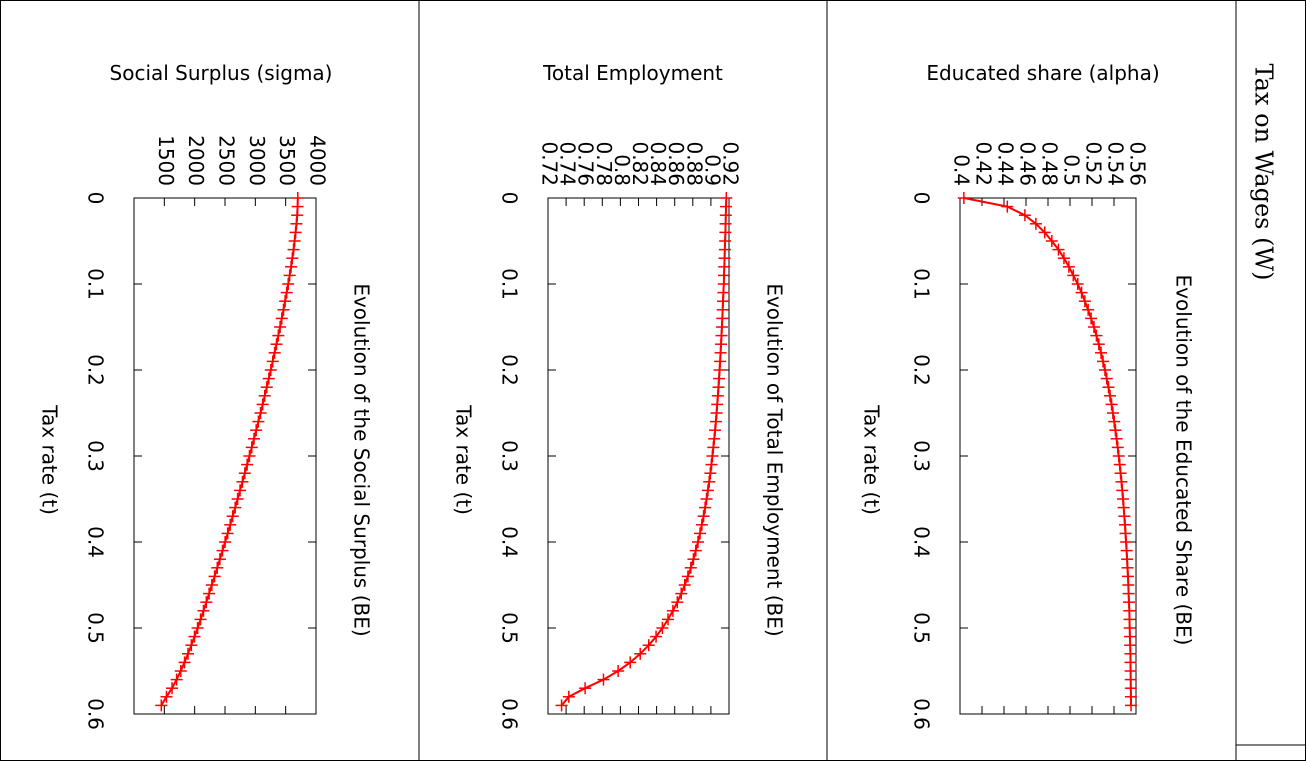 Image resolution: width=1307 pixels, height=761 pixels. I want to click on y-tick-label: 0.76, so click(586, 163).